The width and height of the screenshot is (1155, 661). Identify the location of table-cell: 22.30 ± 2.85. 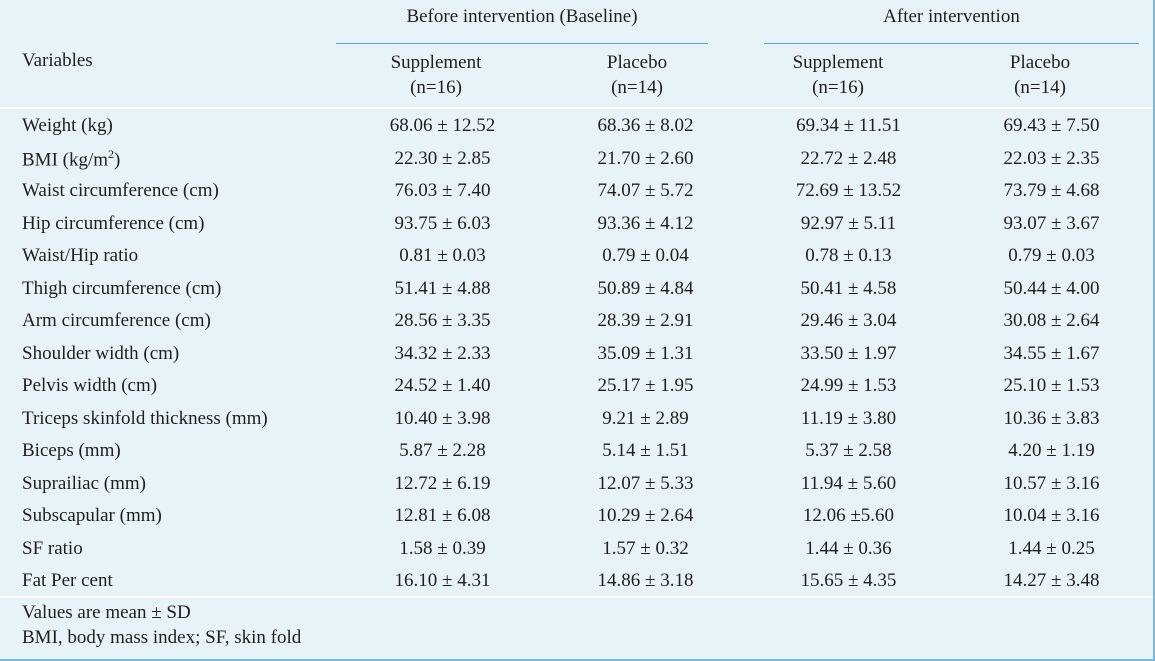
(442, 158).